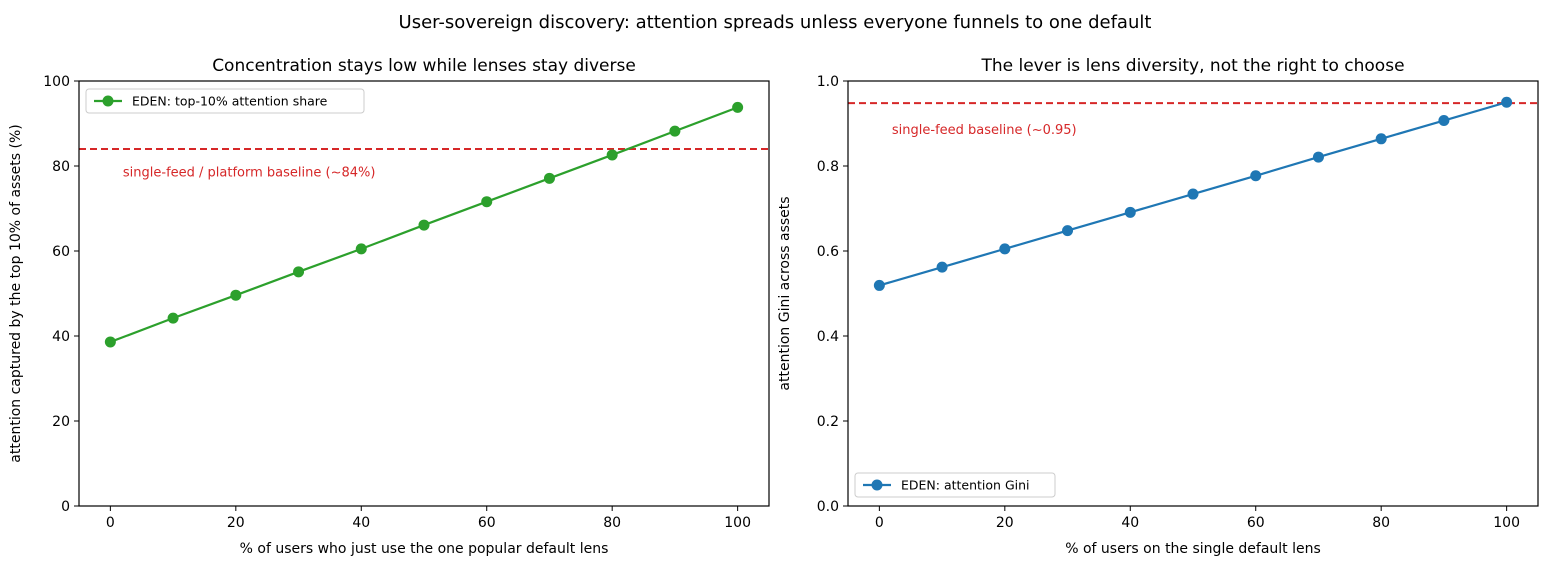  Describe the element at coordinates (61, 422) in the screenshot. I see `y-tick-label: 20` at that location.